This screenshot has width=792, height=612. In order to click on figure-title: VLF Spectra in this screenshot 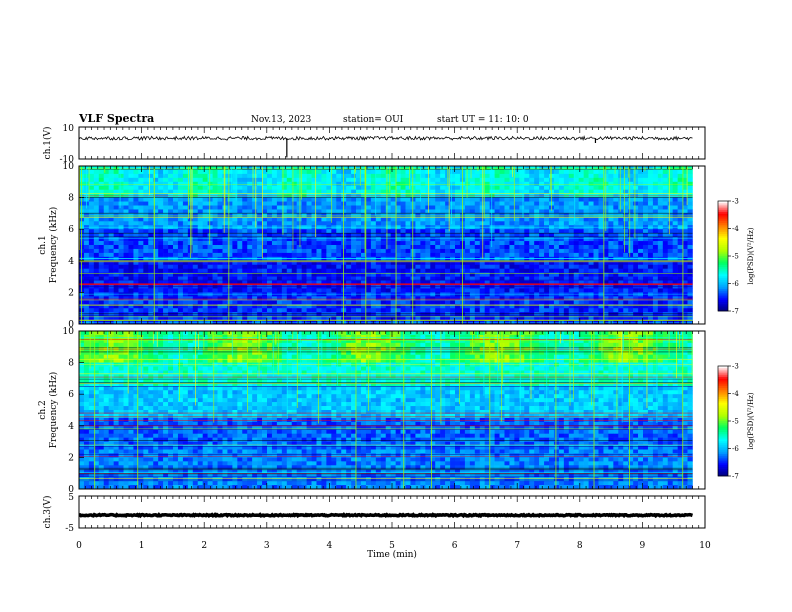, I will do `click(116, 118)`.